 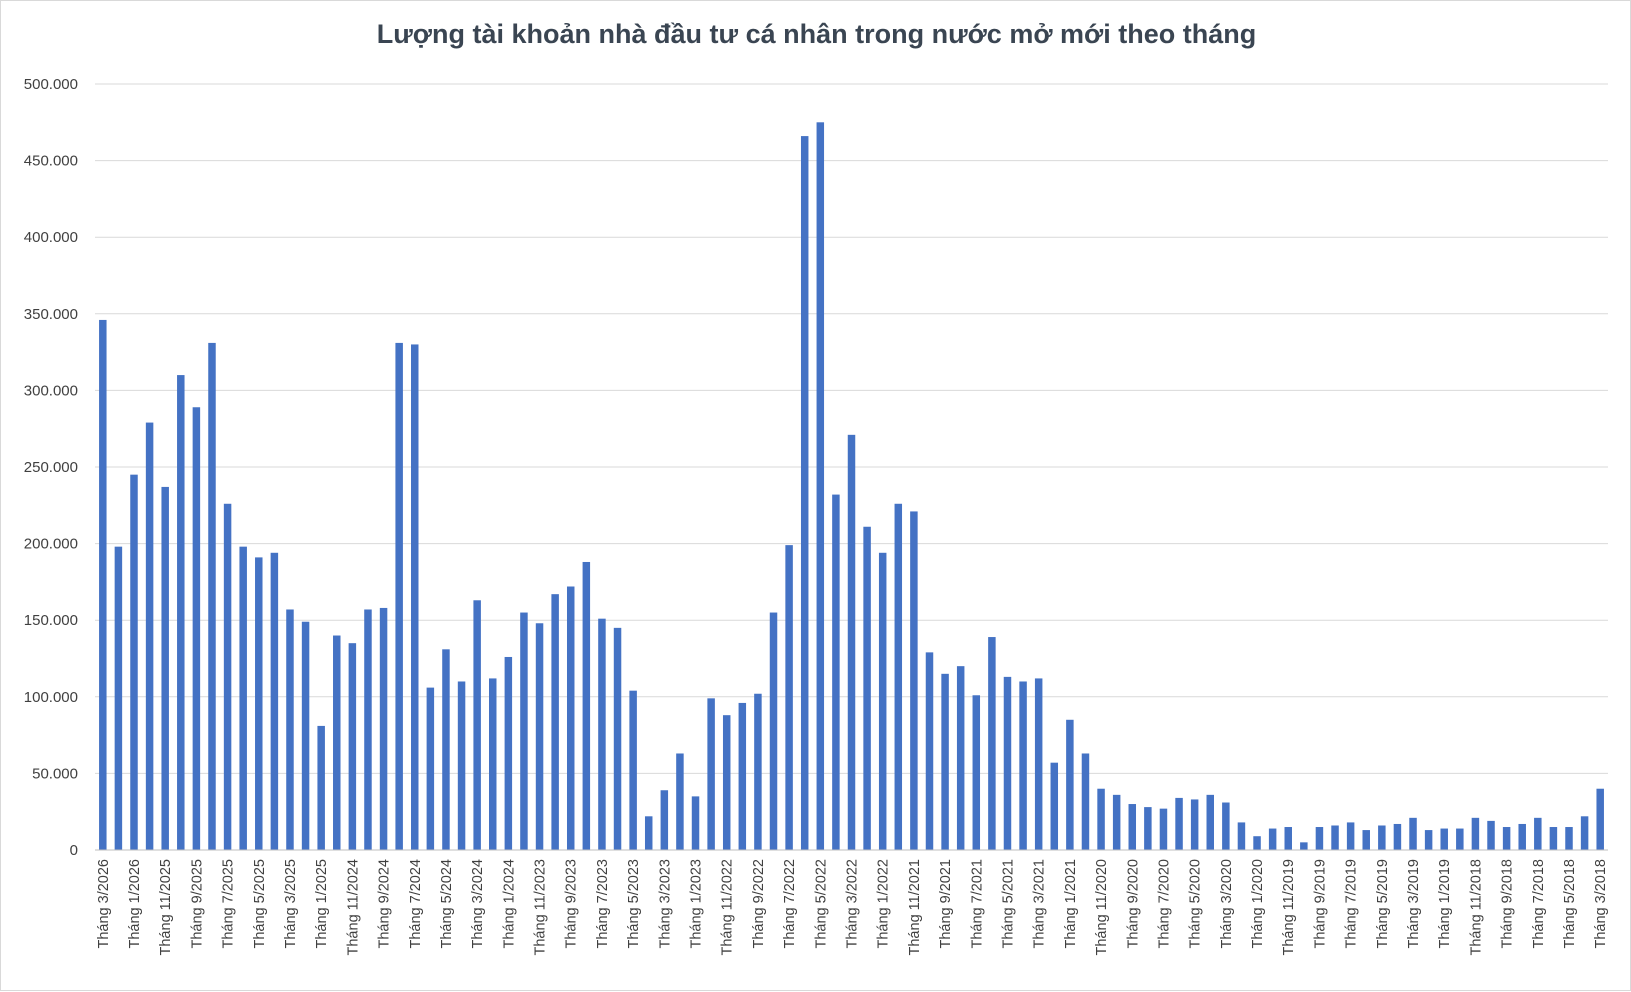 I want to click on x-category-label: Tháng 1/2026, so click(x=135, y=904).